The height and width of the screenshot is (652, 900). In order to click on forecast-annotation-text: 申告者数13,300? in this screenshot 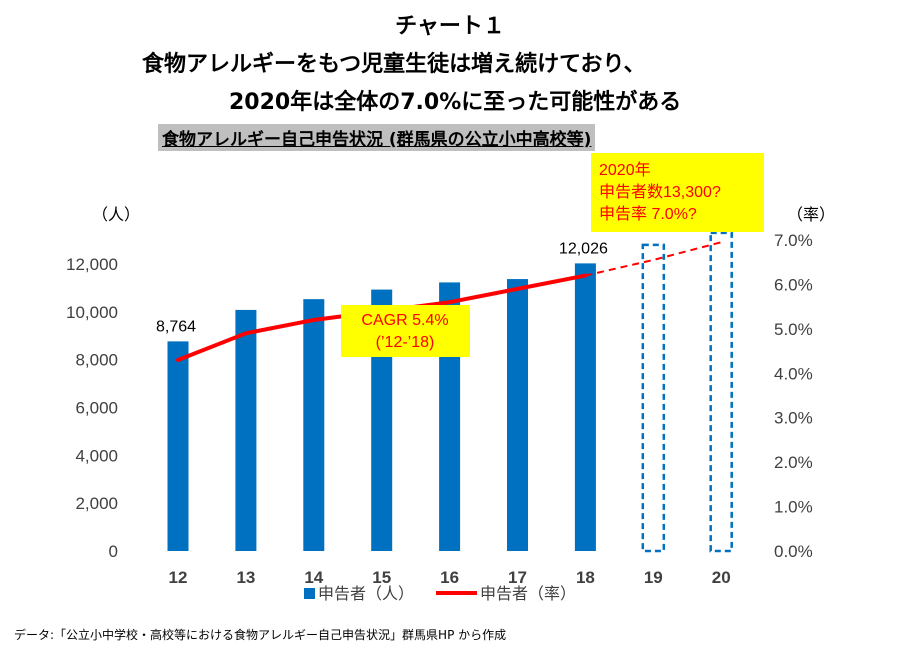, I will do `click(660, 192)`.